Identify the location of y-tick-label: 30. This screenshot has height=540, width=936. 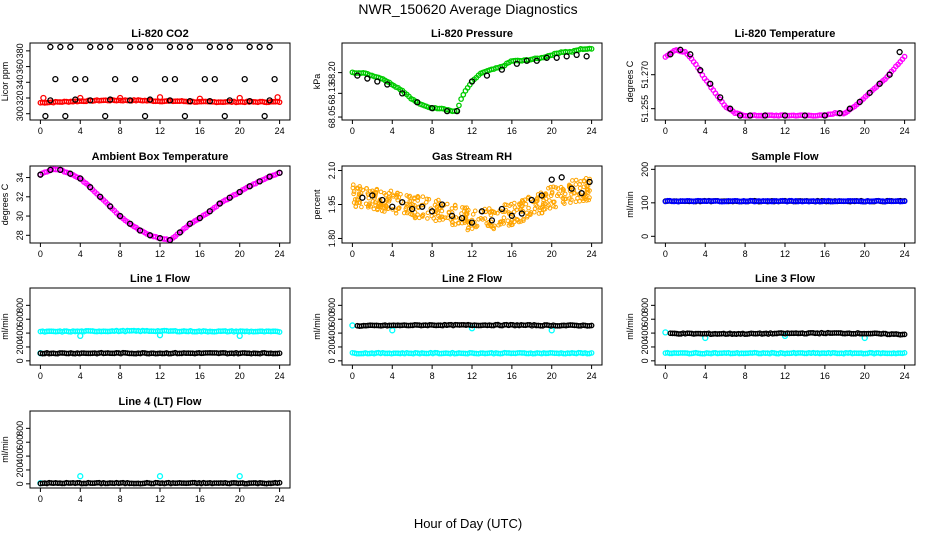
(20, 216).